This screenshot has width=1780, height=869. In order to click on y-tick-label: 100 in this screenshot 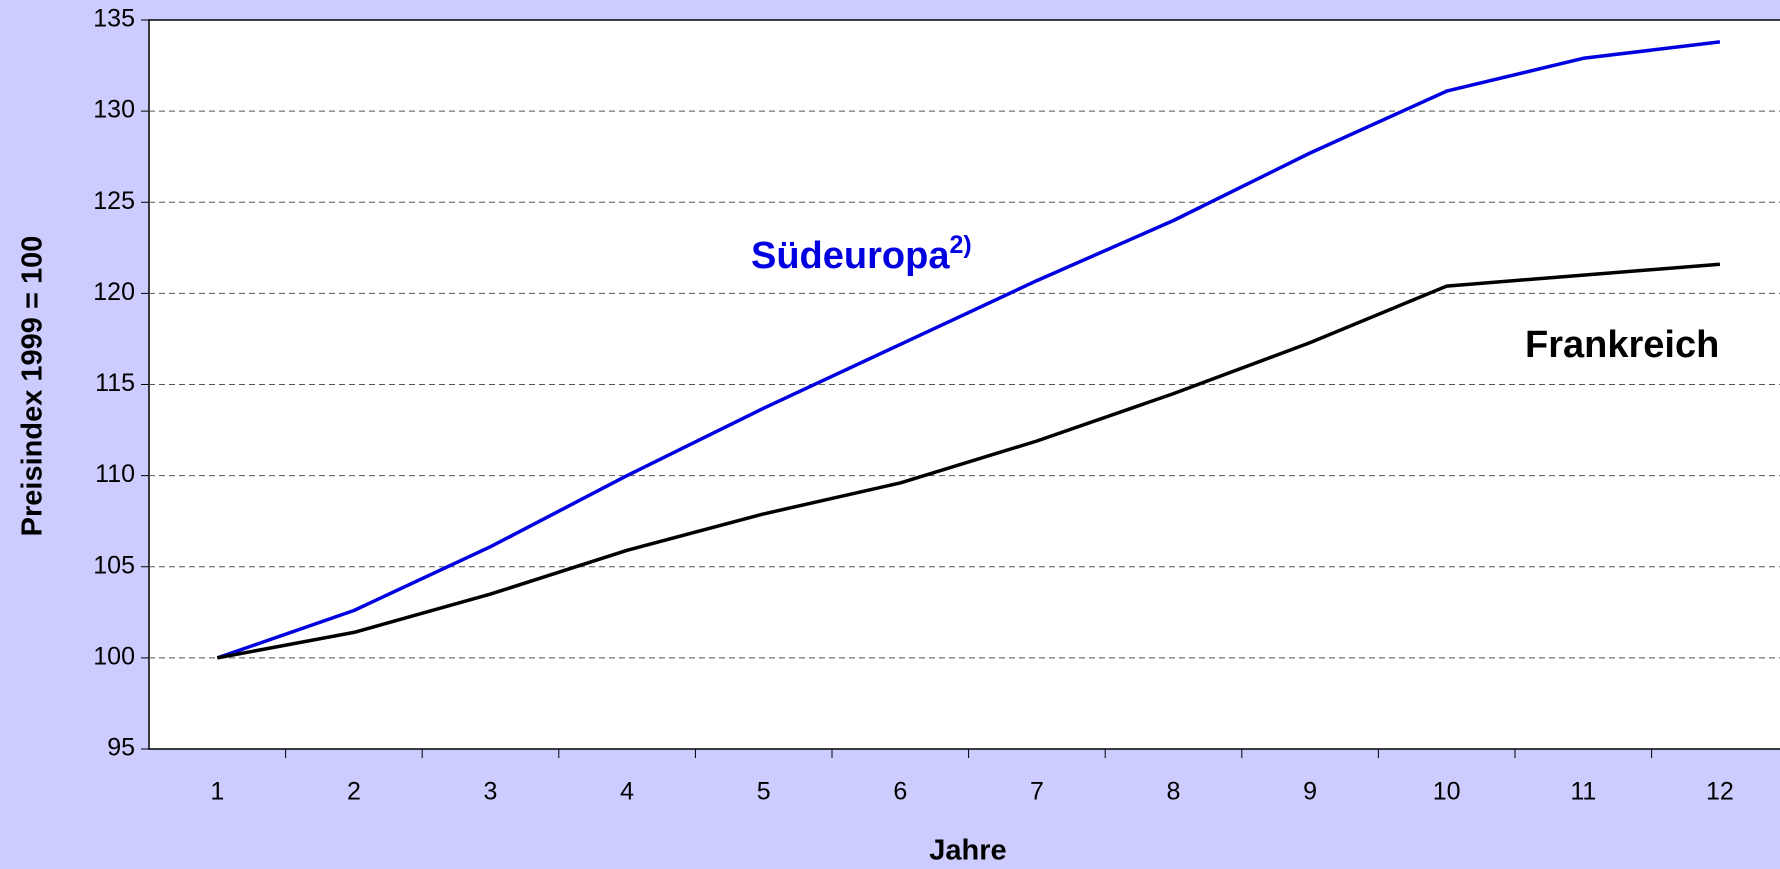, I will do `click(114, 656)`.